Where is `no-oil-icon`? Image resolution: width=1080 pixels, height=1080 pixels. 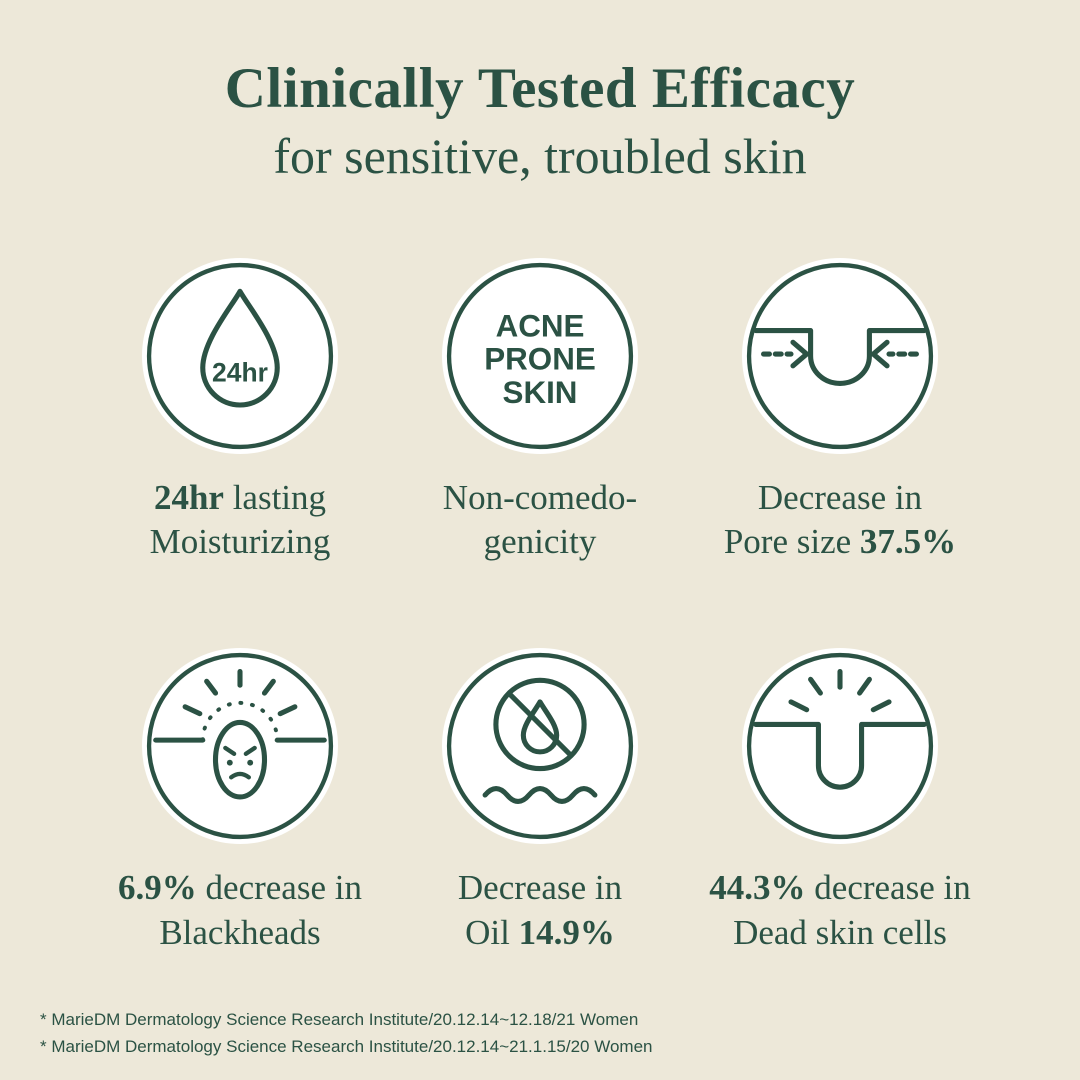 no-oil-icon is located at coordinates (540, 746).